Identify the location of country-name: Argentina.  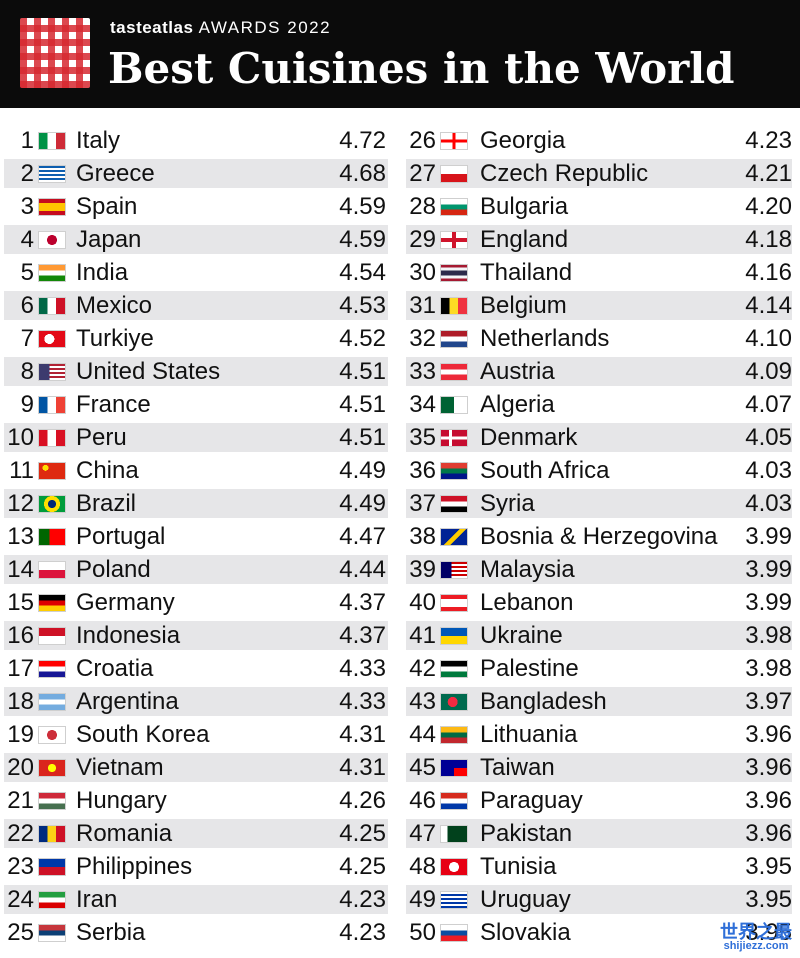
(127, 701).